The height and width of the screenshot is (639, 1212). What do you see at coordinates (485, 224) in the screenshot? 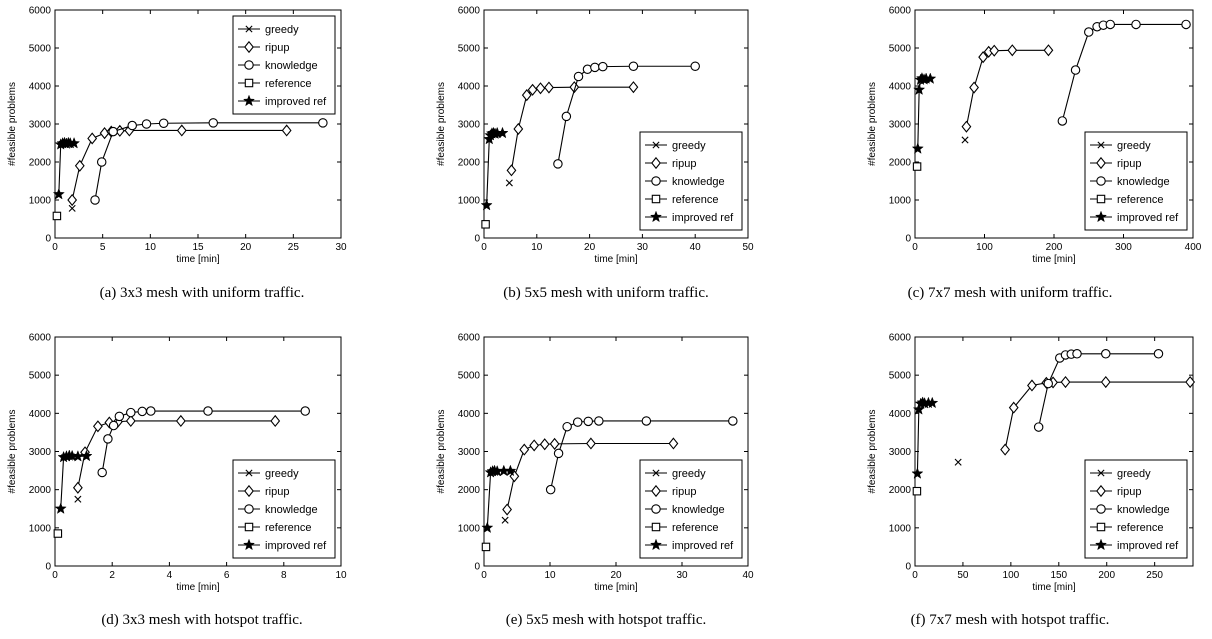
I see `series-reference` at bounding box center [485, 224].